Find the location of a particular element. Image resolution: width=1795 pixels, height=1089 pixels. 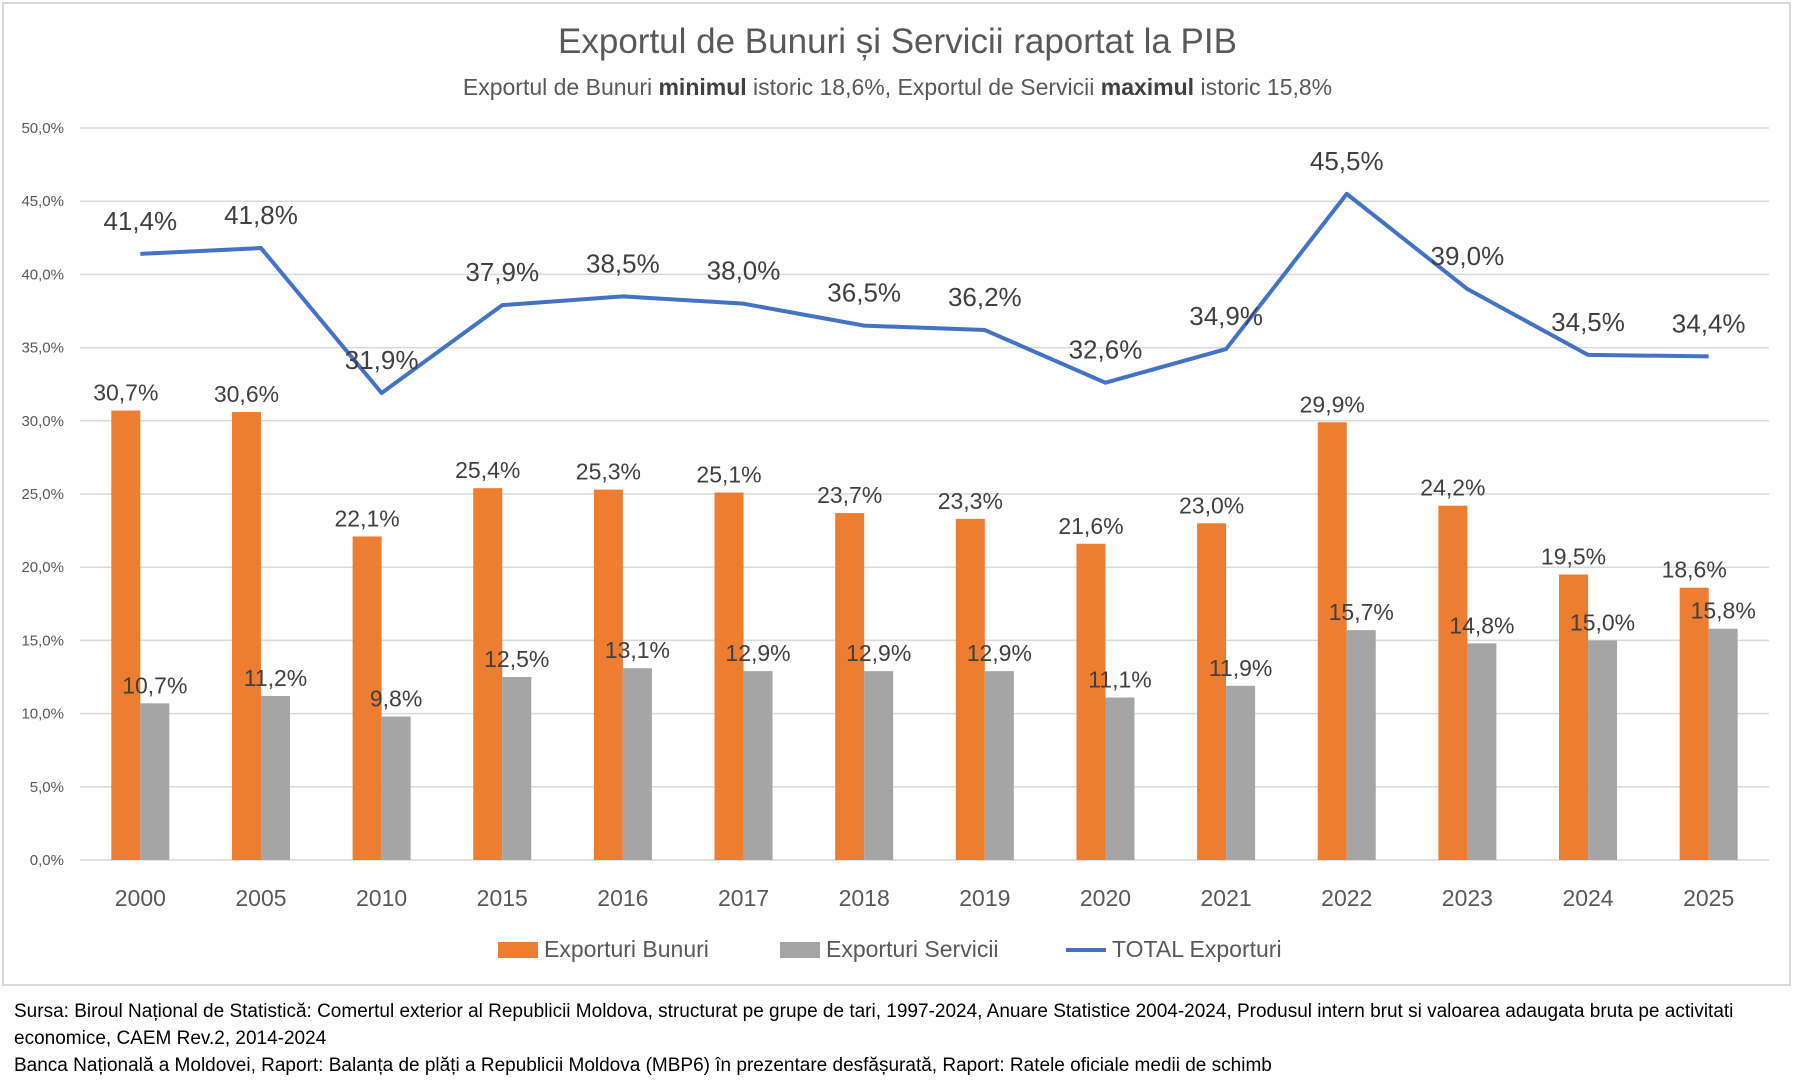

data-label-servicii: 15,0% is located at coordinates (1602, 622).